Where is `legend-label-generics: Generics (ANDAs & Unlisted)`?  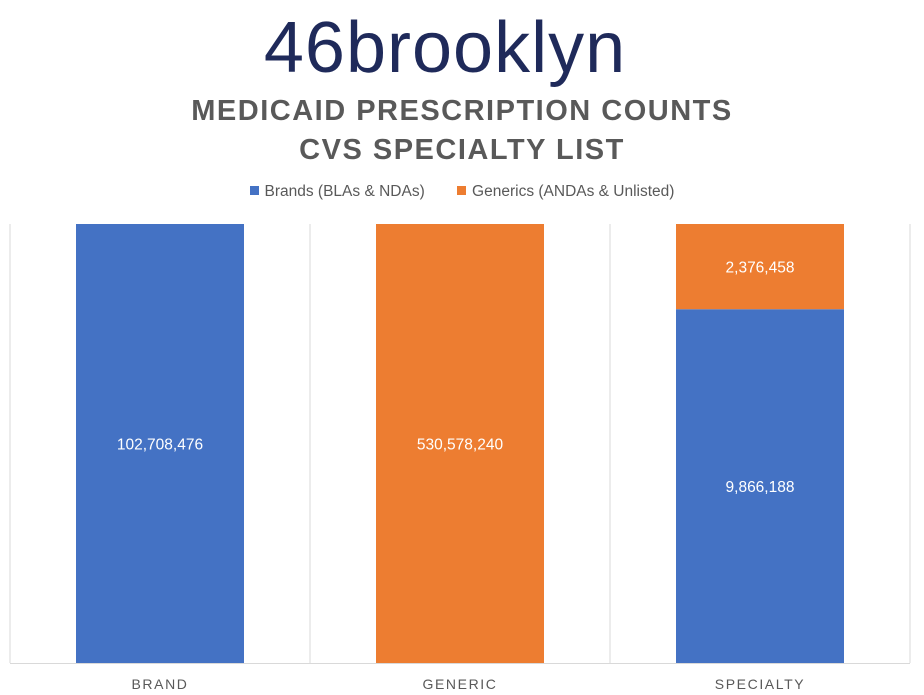 legend-label-generics: Generics (ANDAs & Unlisted) is located at coordinates (573, 191).